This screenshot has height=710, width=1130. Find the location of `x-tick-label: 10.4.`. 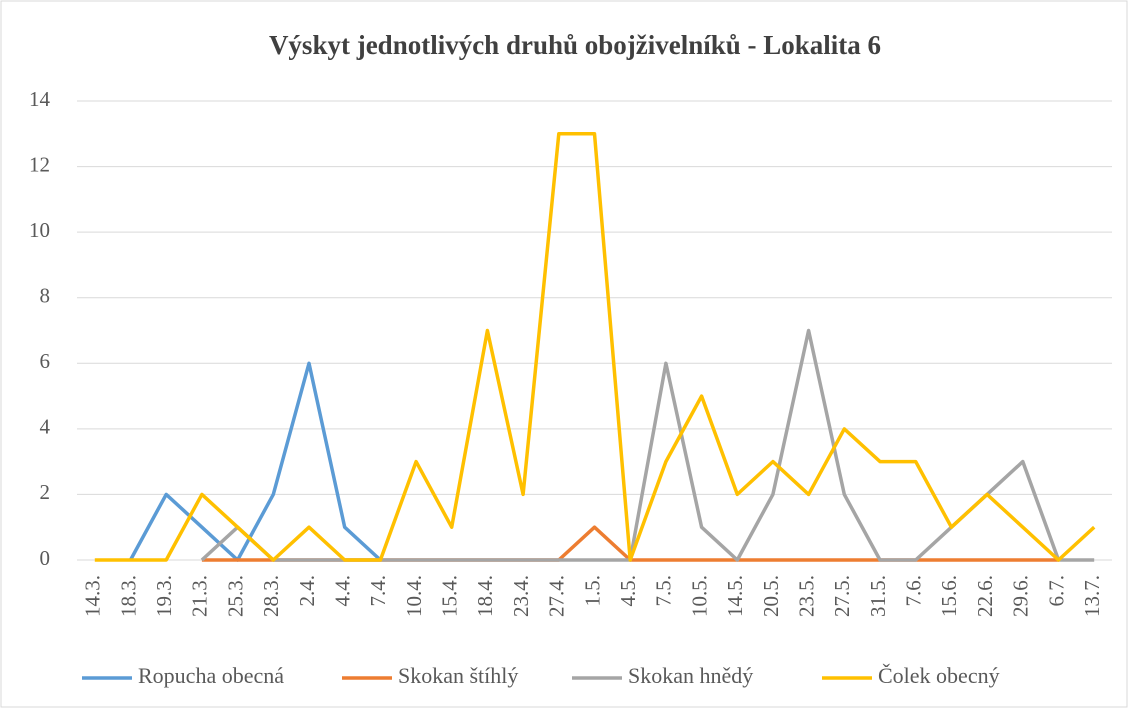

x-tick-label: 10.4. is located at coordinates (414, 596).